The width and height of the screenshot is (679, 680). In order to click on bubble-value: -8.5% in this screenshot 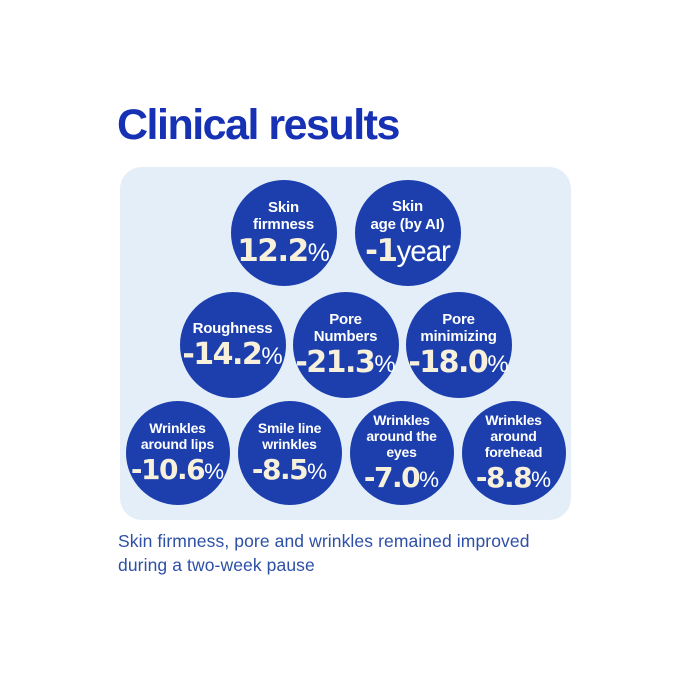, I will do `click(289, 470)`.